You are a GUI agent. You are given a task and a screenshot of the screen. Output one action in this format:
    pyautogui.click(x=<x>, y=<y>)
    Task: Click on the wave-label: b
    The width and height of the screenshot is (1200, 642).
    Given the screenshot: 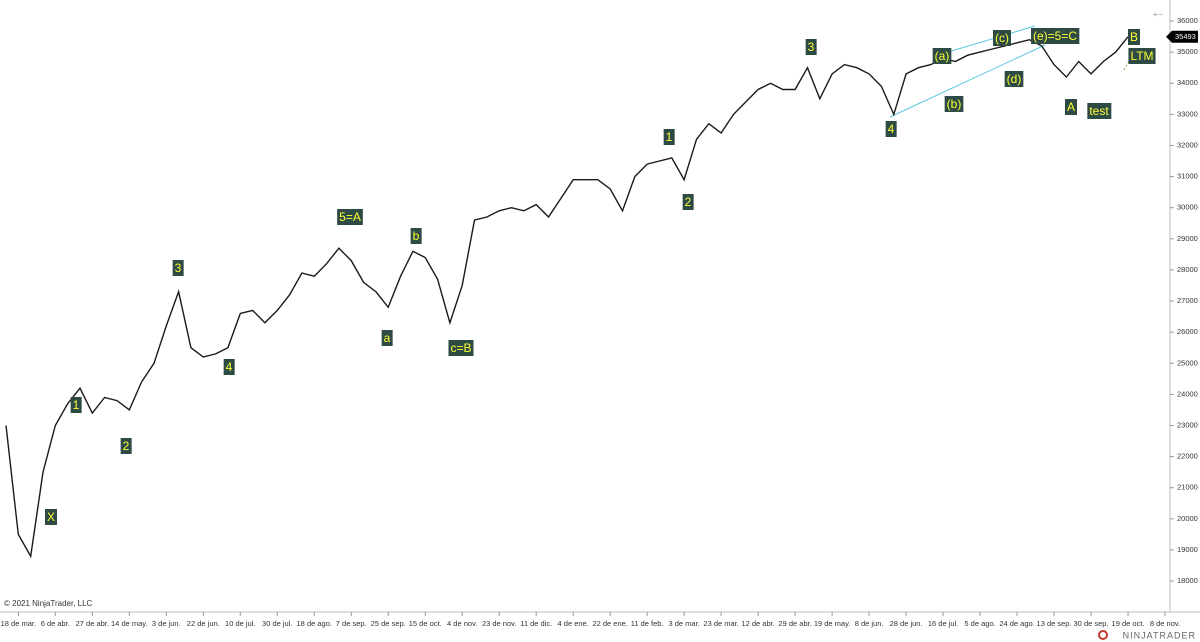 What is the action you would take?
    pyautogui.click(x=416, y=236)
    